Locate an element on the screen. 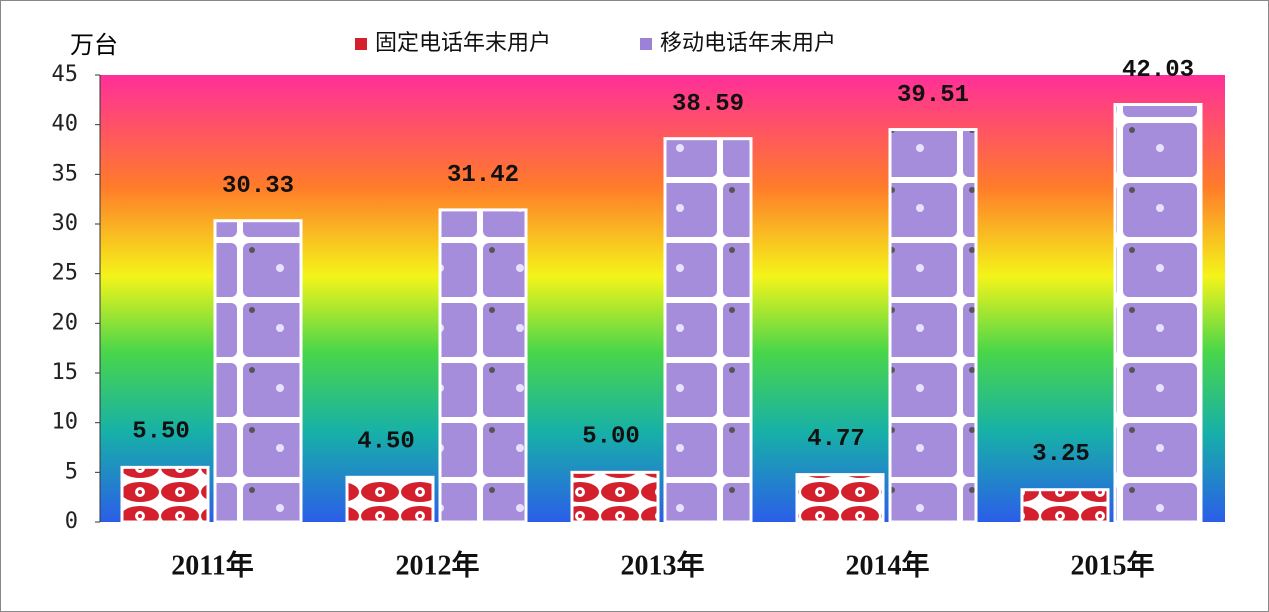  value-label: 5.00 is located at coordinates (611, 437).